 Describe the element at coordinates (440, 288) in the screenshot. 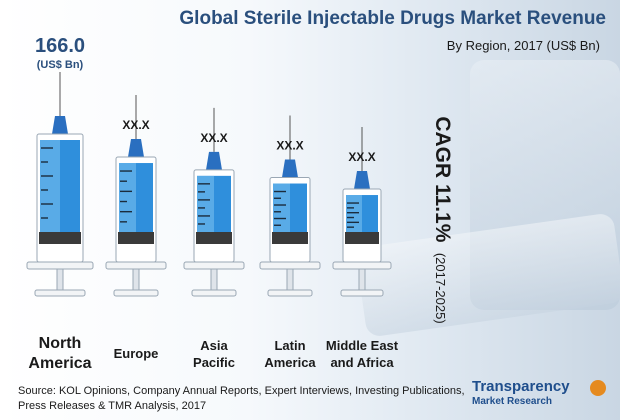

I see `cagr-period: (2017-2025)` at that location.